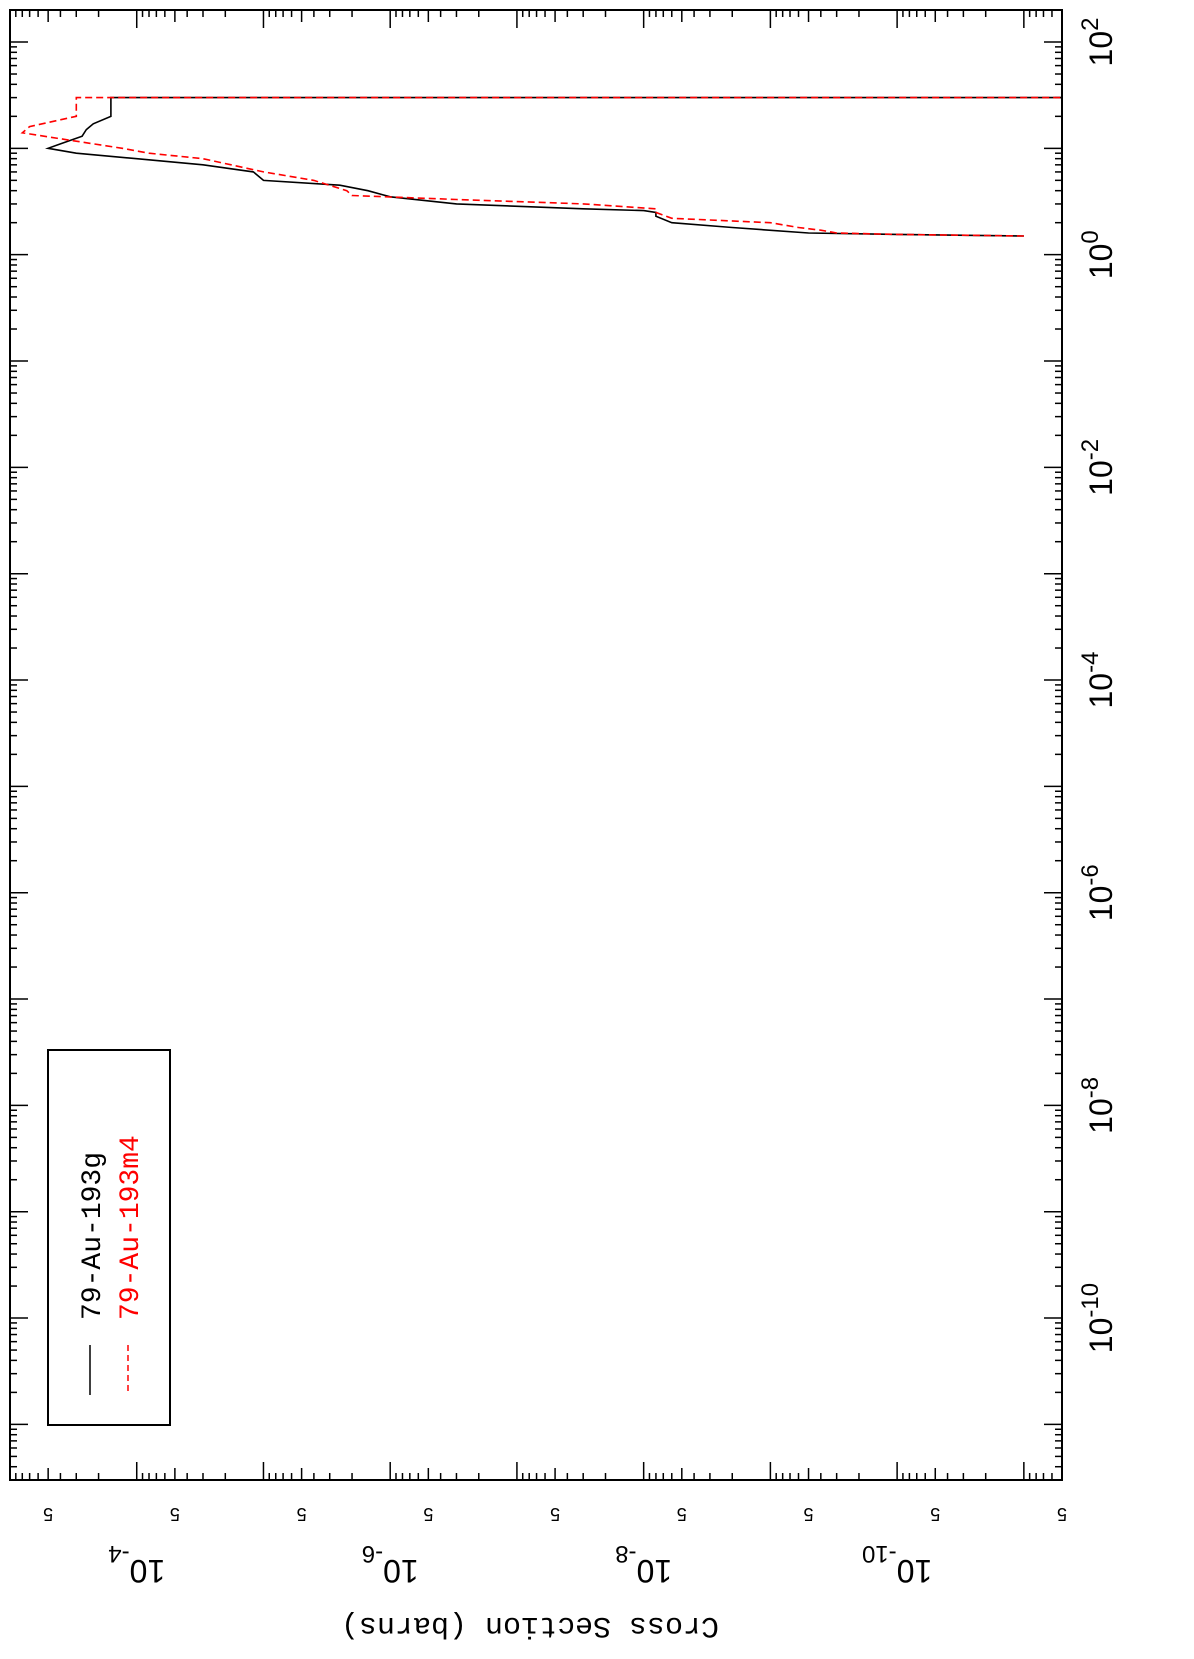 This screenshot has height=1659, width=1194. I want to click on y-tick-label: 10⁻¹⁰, so click(897, 1564).